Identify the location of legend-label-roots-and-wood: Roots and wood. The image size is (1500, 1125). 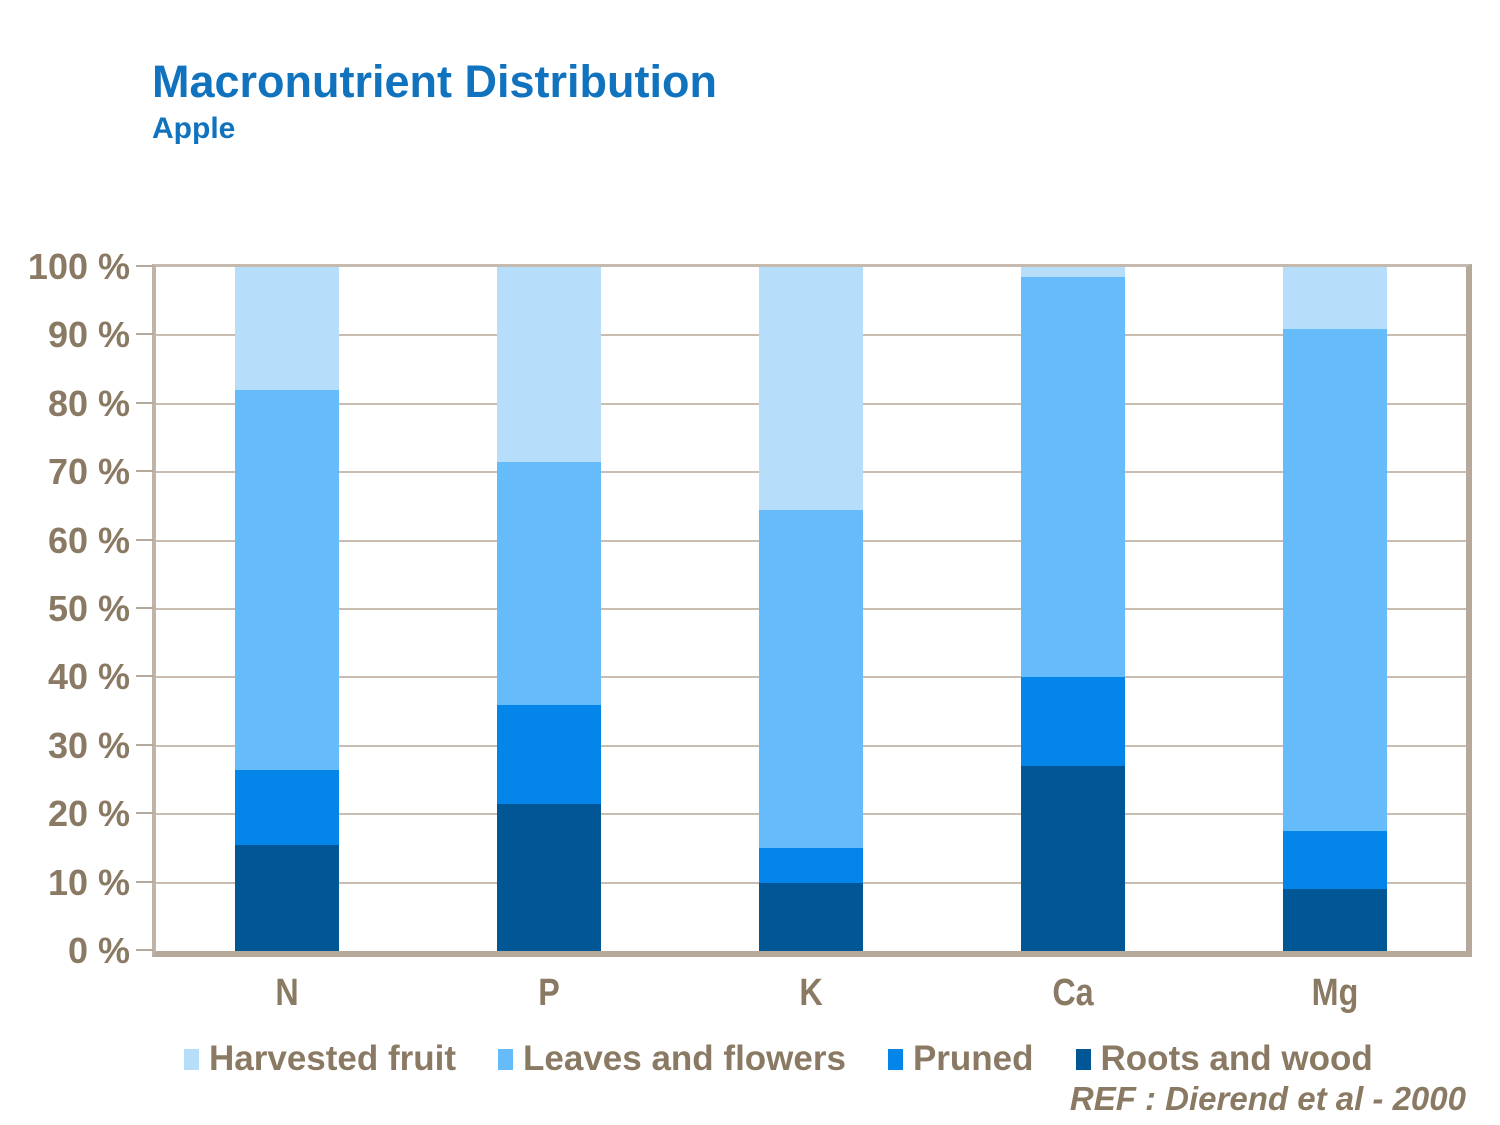
(1236, 1058).